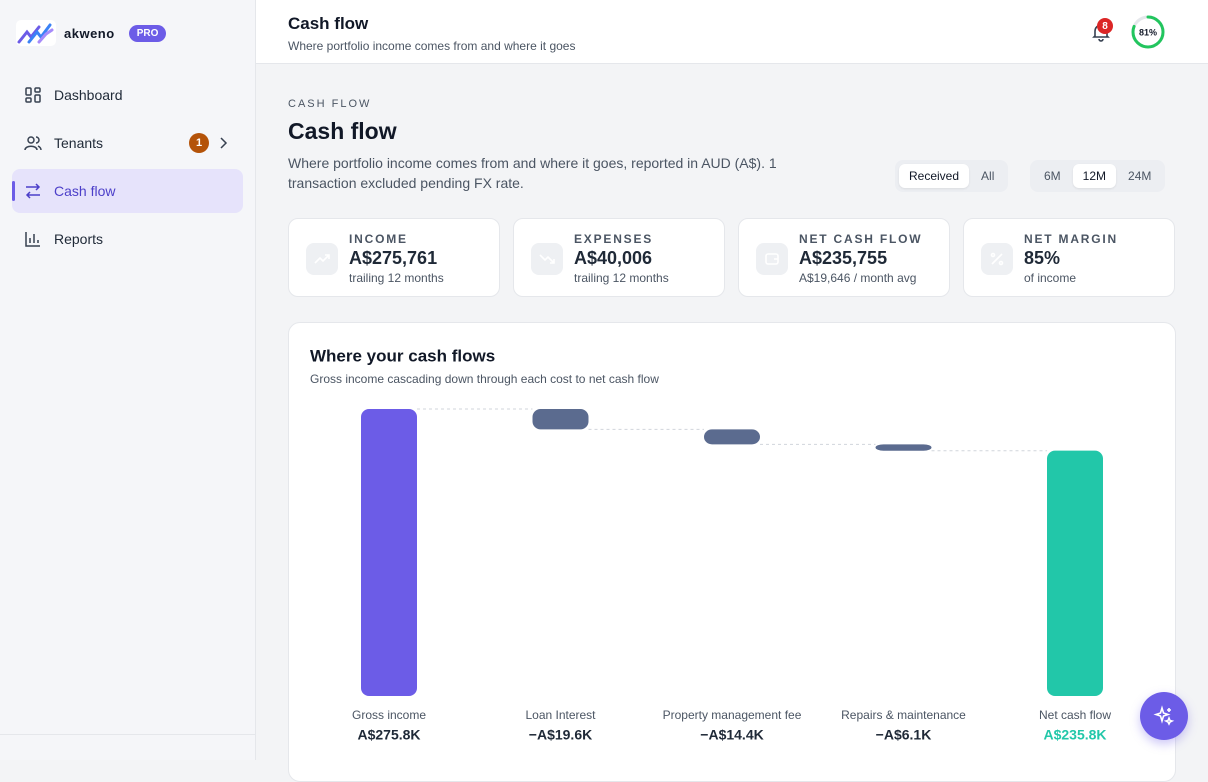 Image resolution: width=1208 pixels, height=782 pixels. Describe the element at coordinates (1164, 716) in the screenshot. I see `assistant-button` at that location.